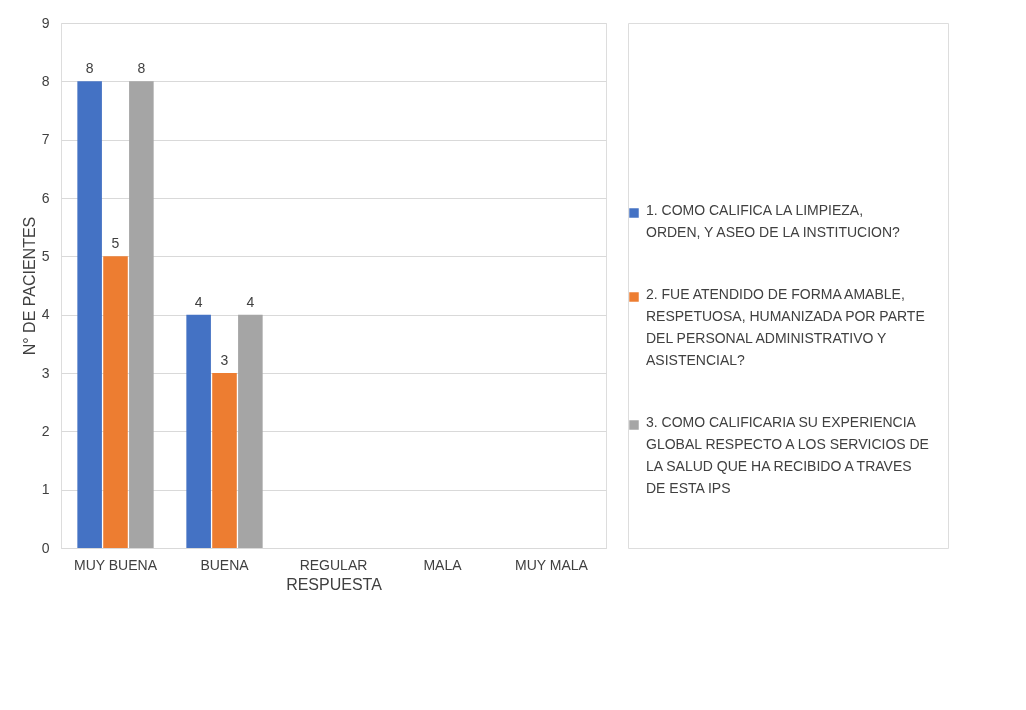 This screenshot has height=710, width=1026. What do you see at coordinates (45, 547) in the screenshot?
I see `y-tick-label: 0` at bounding box center [45, 547].